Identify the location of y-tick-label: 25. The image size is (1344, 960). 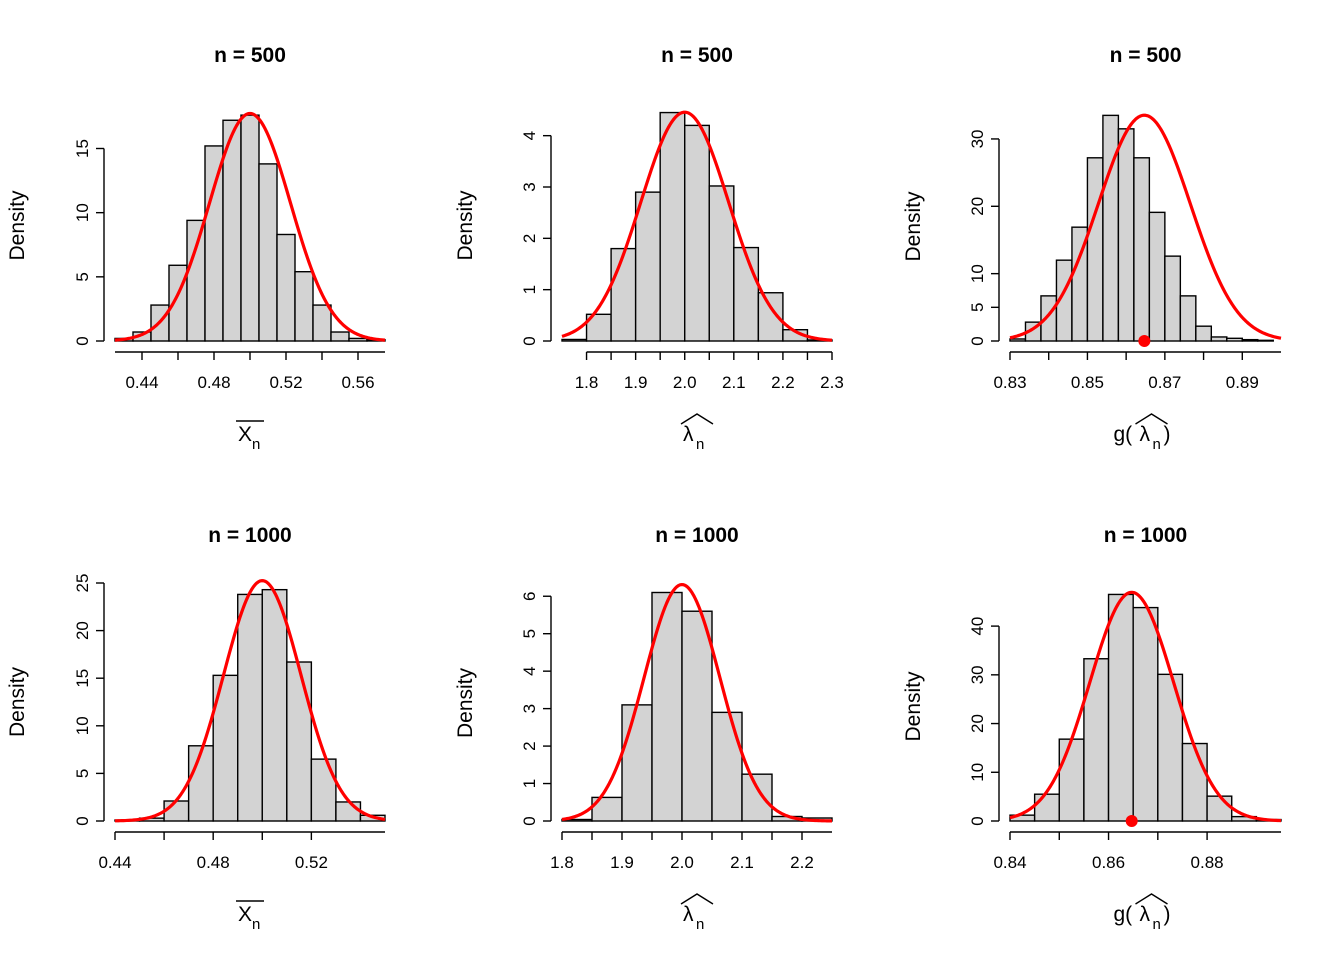
(82, 583).